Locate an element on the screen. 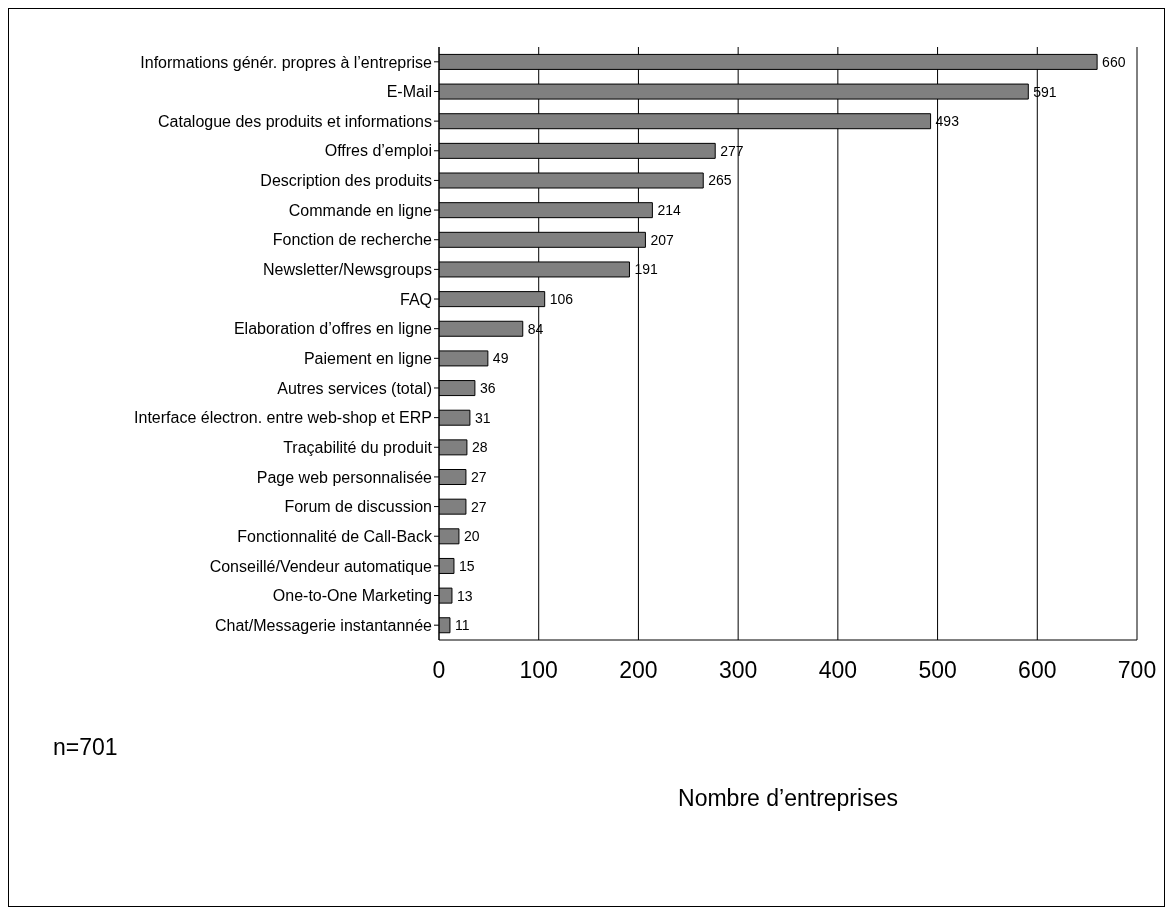 The image size is (1173, 913). y-tick-label: Traçabilité du produit is located at coordinates (358, 447).